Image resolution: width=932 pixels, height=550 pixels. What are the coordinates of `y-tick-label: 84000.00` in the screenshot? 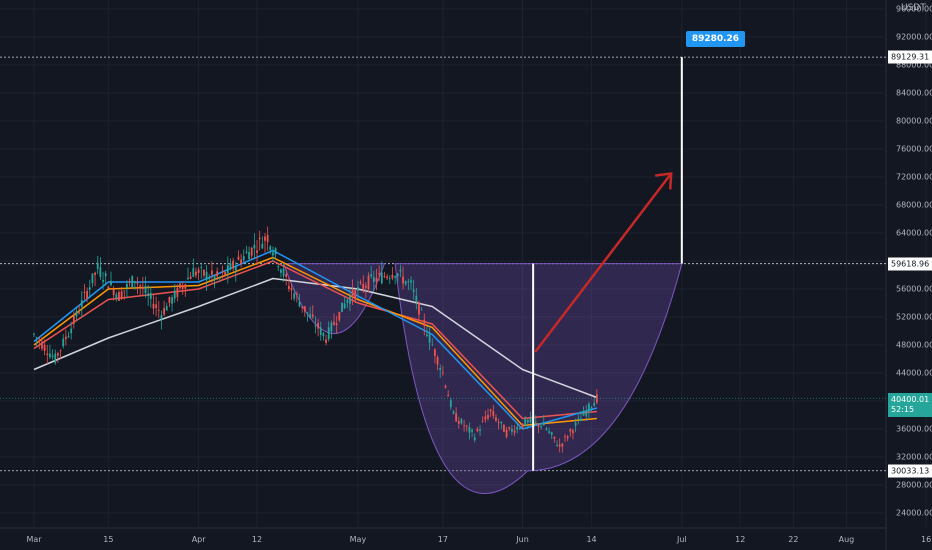 It's located at (914, 93).